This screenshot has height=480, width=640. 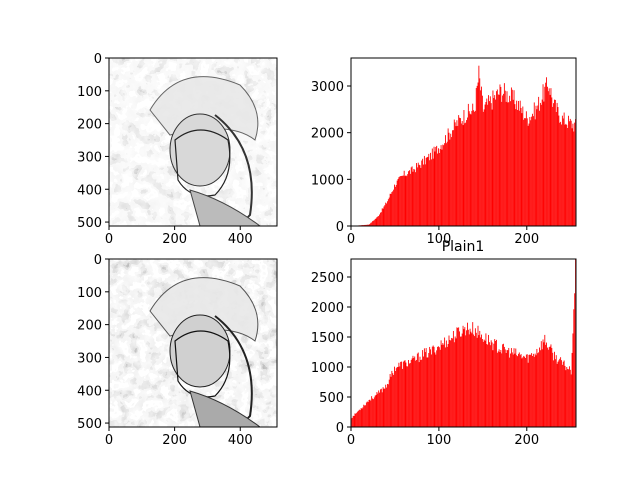 I want to click on image-1-ytick-label: 0, so click(x=98, y=59).